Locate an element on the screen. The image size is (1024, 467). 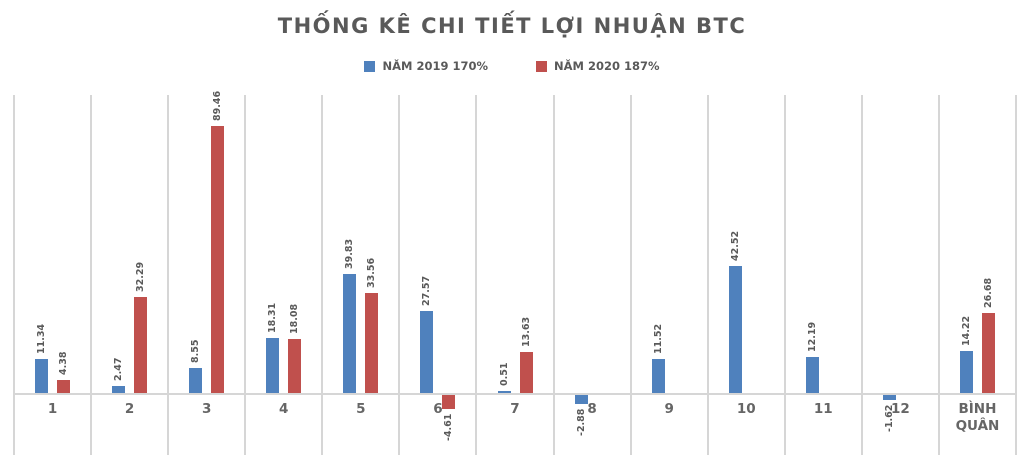
data-label-2020-1: 4.38 is located at coordinates (64, 363).